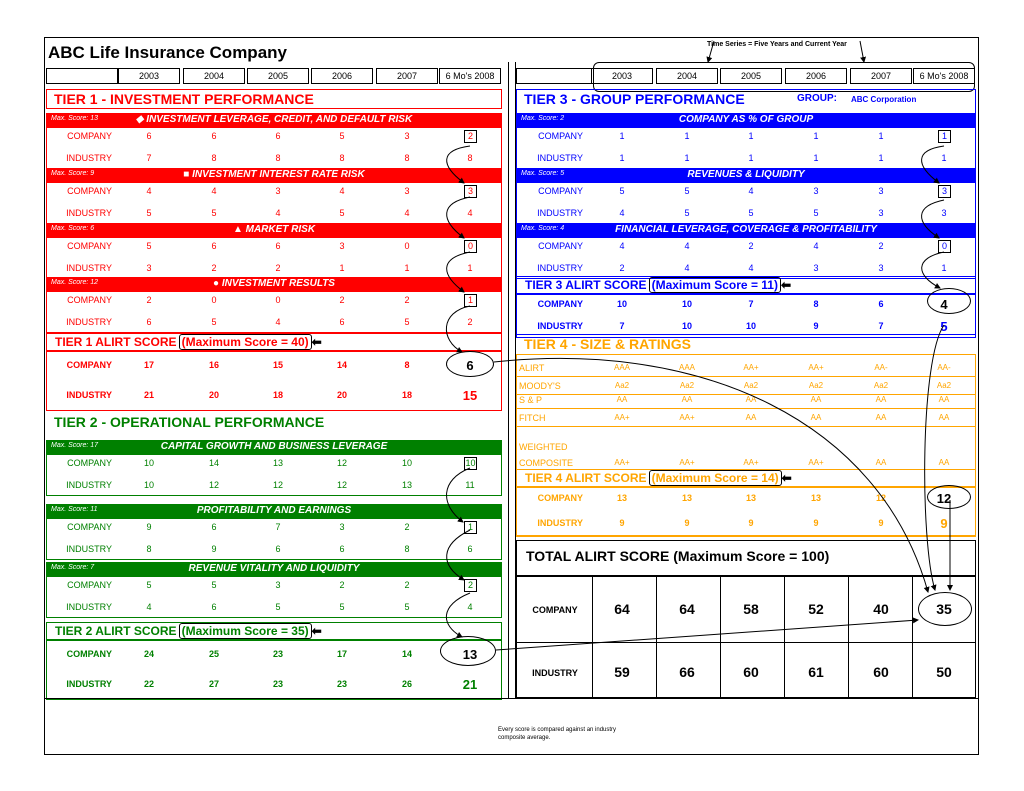  I want to click on company-score-value: 15, so click(277, 365).